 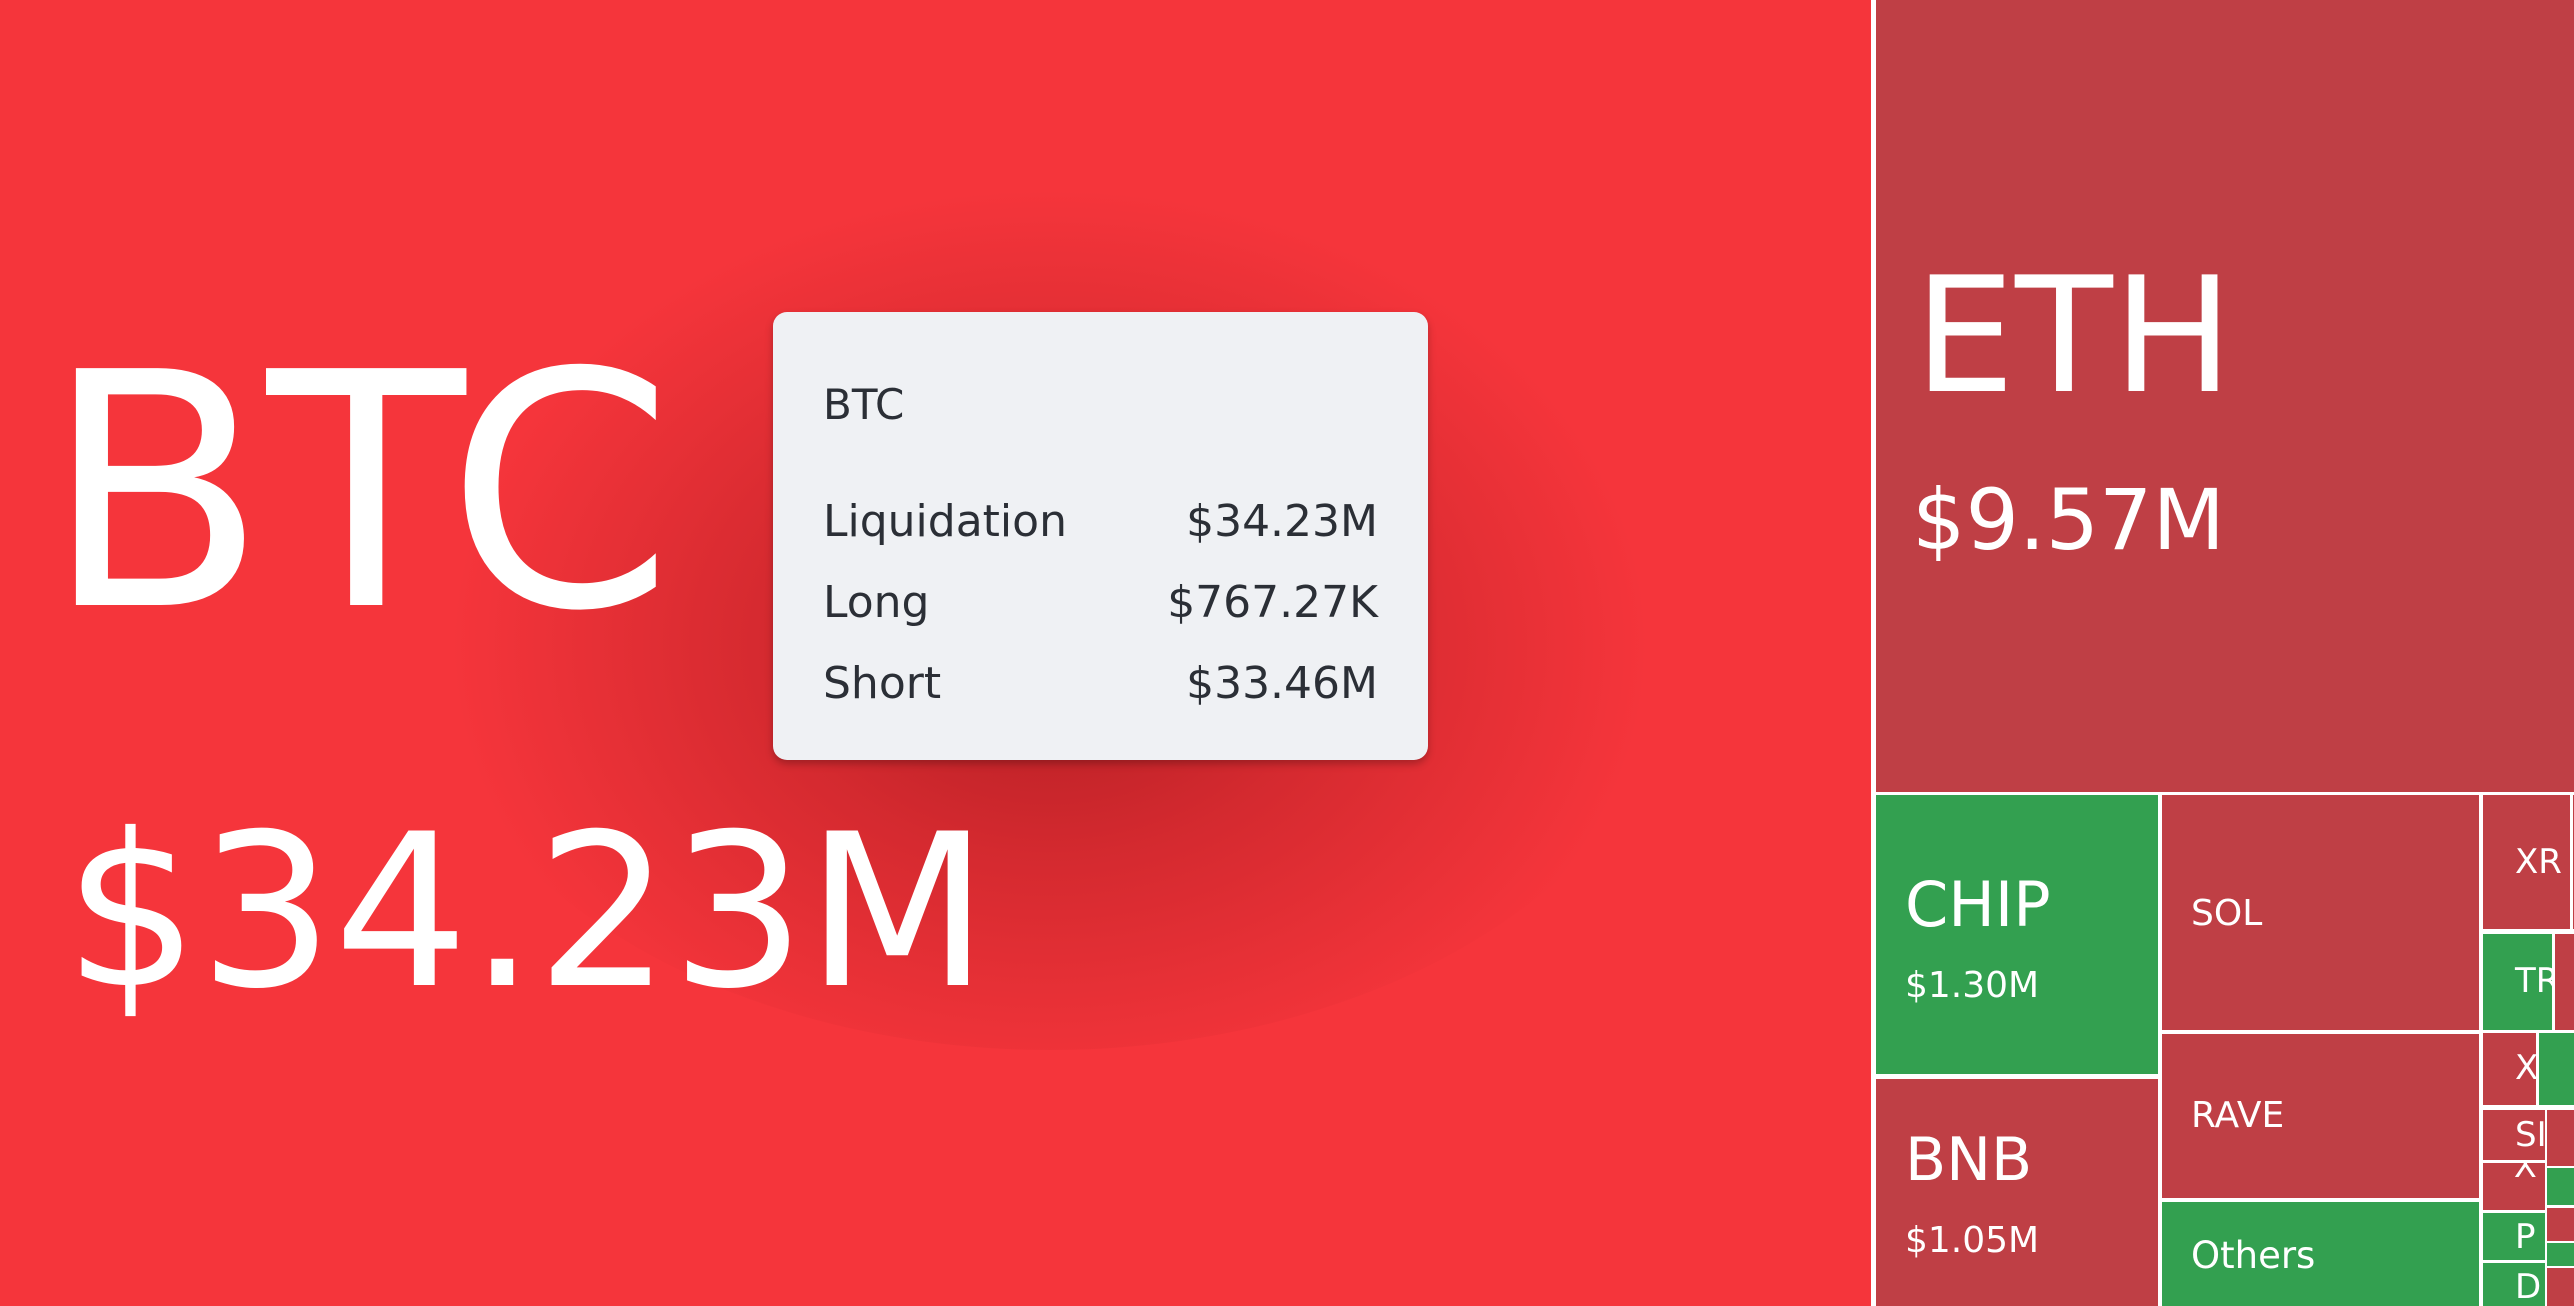 What do you see at coordinates (2538, 862) in the screenshot?
I see `tile-symbol: XR` at bounding box center [2538, 862].